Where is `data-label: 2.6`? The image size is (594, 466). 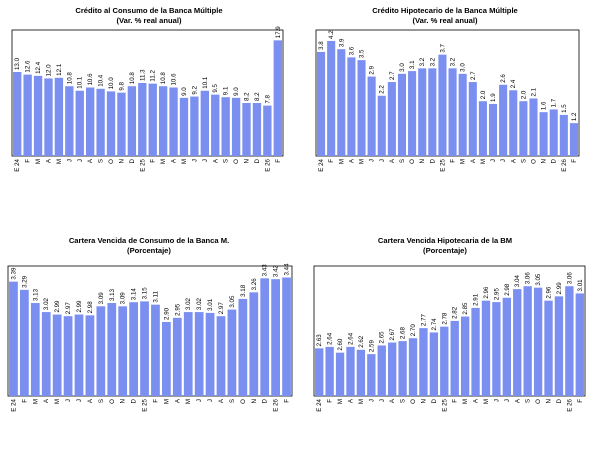 data-label: 2.6 is located at coordinates (503, 78).